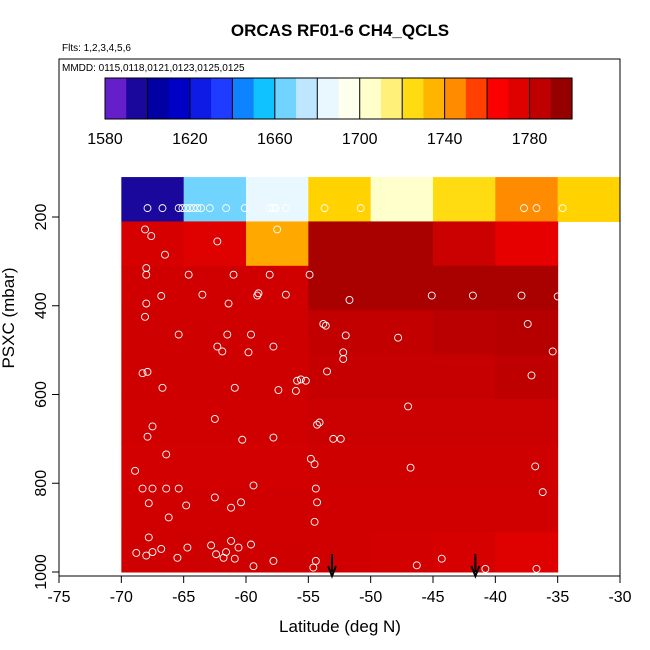 The height and width of the screenshot is (650, 650). I want to click on y-axis-label: PSXC (mbar), so click(9, 317).